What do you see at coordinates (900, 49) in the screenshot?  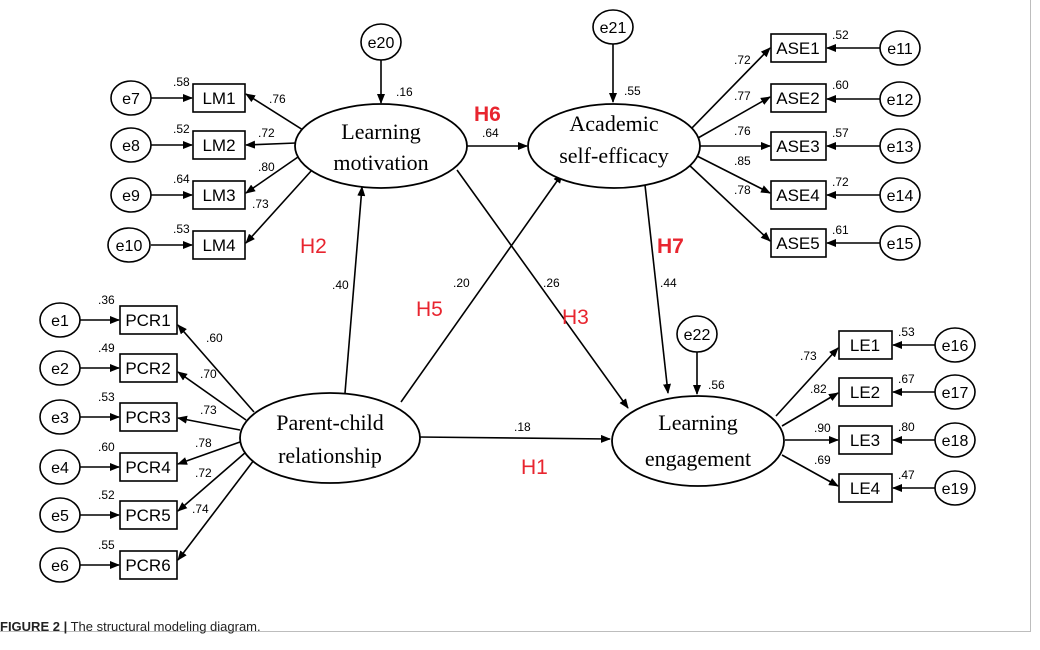 I see `error-e11: e11` at bounding box center [900, 49].